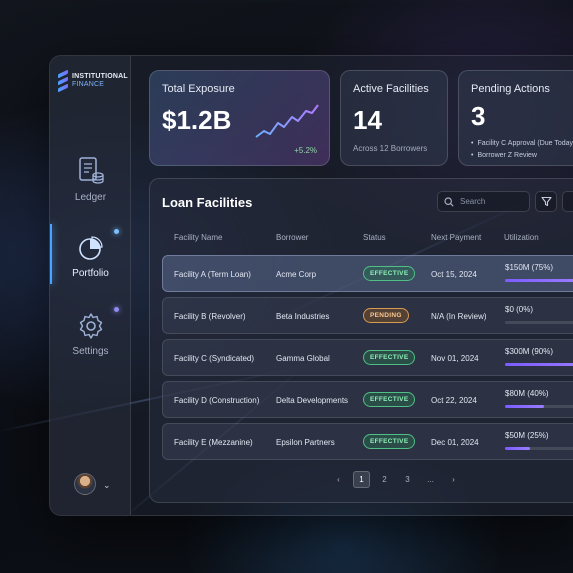 The width and height of the screenshot is (573, 573). What do you see at coordinates (567, 201) in the screenshot?
I see `toolbar-button` at bounding box center [567, 201].